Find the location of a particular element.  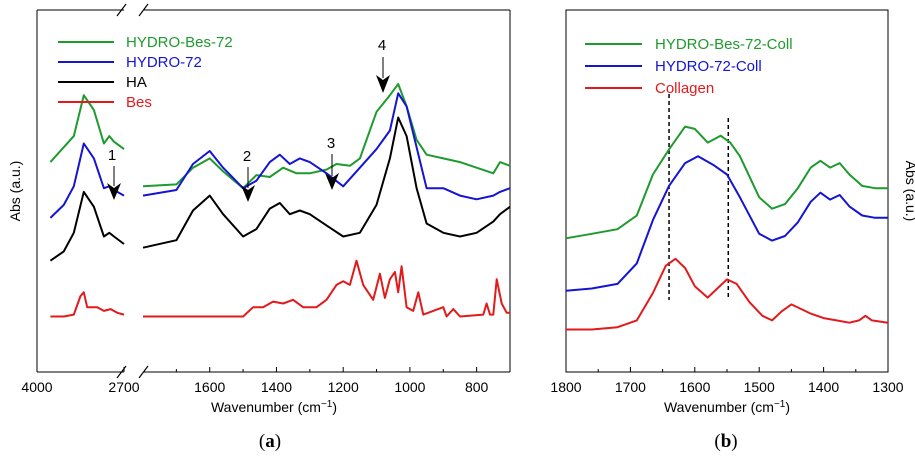

panel-a-annotations: 1 2 3 4 is located at coordinates (248, 119).